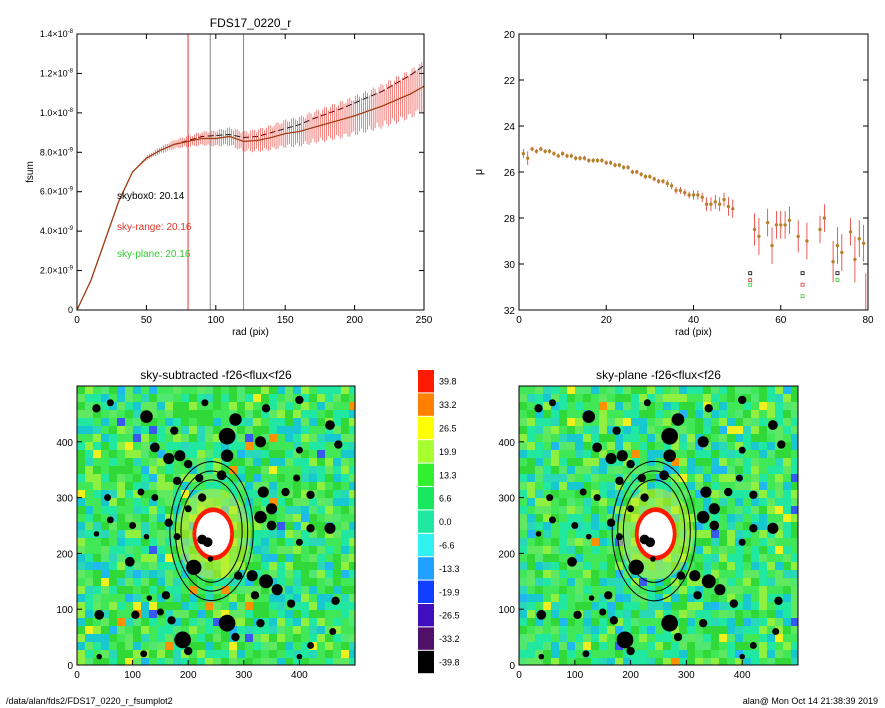 The height and width of the screenshot is (708, 885). I want to click on colorbar-swatch, so click(426, 545).